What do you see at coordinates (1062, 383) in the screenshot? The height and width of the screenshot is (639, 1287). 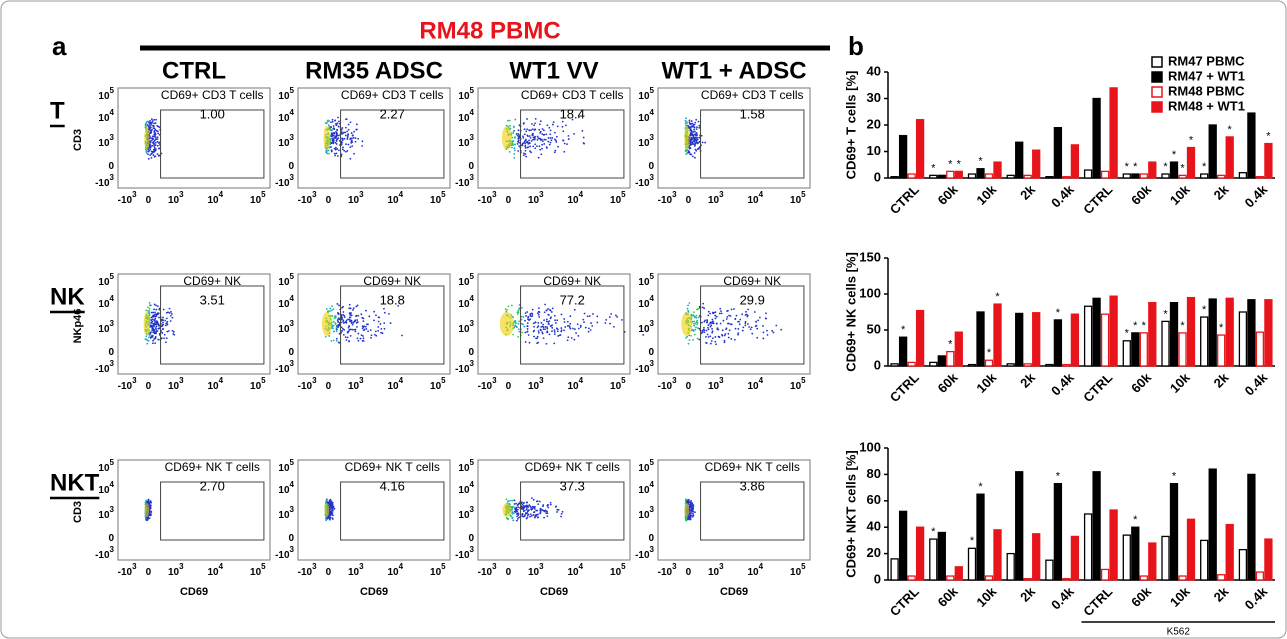 I see `x-tick-label: 0.4k` at bounding box center [1062, 383].